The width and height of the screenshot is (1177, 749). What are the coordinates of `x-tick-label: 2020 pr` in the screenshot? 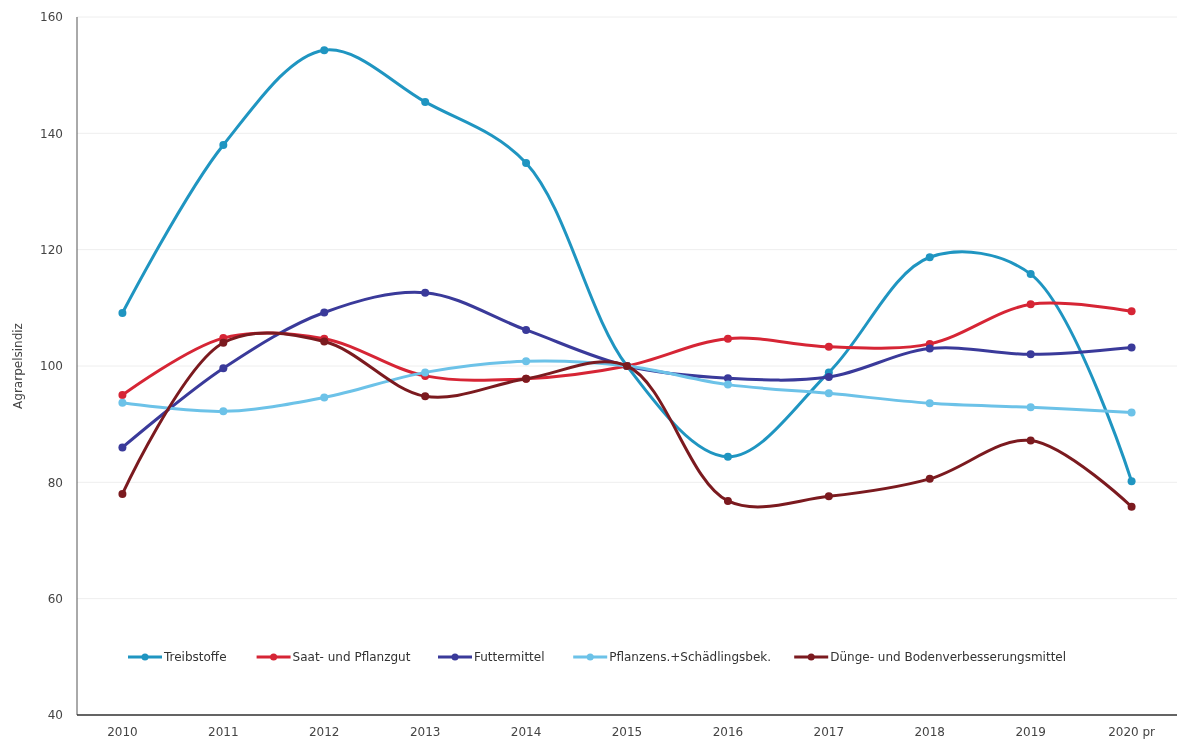 It's located at (1132, 732).